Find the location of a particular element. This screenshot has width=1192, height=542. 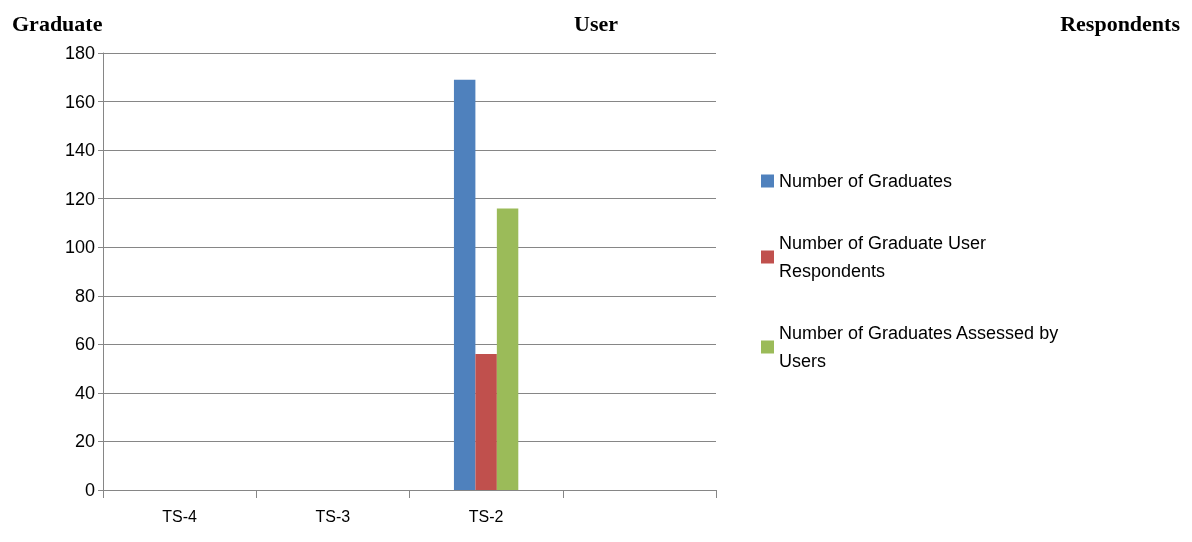

chart-title: Graduate User Respondents is located at coordinates (596, 23).